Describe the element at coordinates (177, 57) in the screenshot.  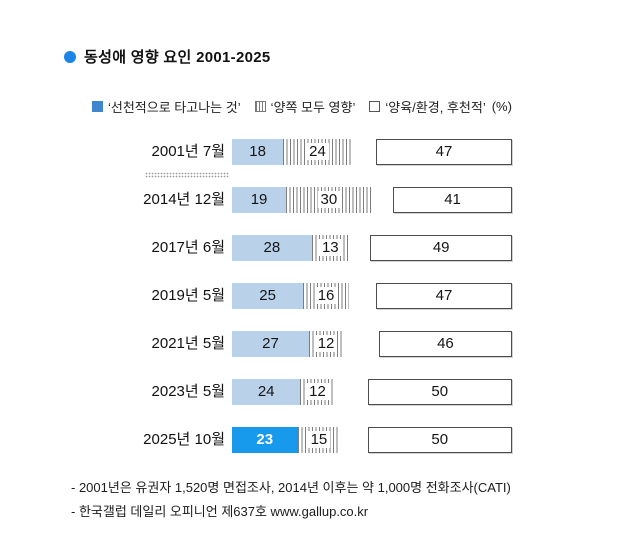
I see `chart-title: 동성애 영향 요인 2001-2025` at that location.